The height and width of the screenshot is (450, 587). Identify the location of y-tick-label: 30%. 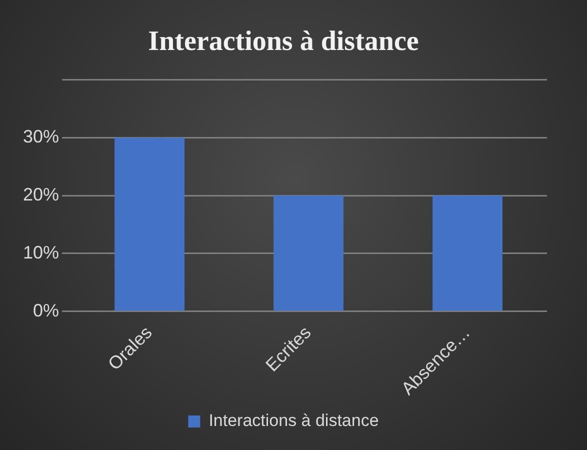
(41, 136).